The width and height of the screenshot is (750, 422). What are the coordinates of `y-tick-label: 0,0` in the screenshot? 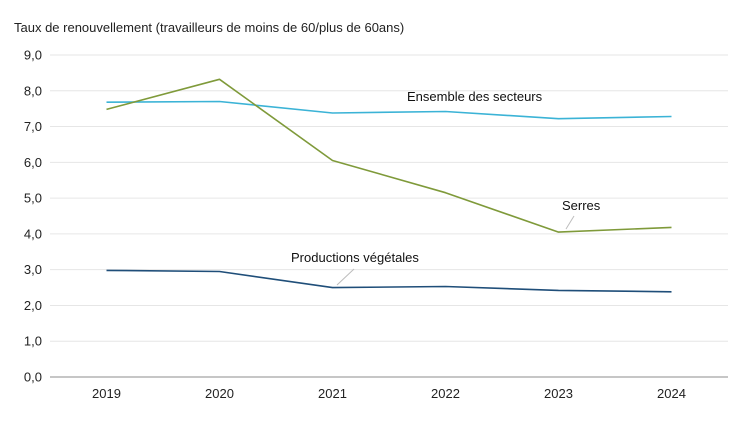 It's located at (33, 377).